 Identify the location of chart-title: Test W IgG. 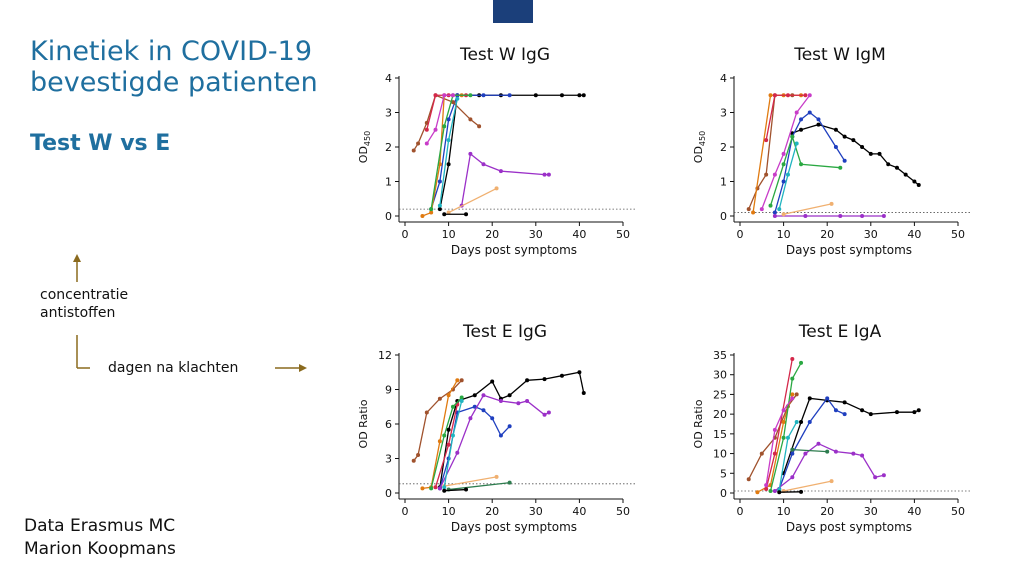
(504, 55).